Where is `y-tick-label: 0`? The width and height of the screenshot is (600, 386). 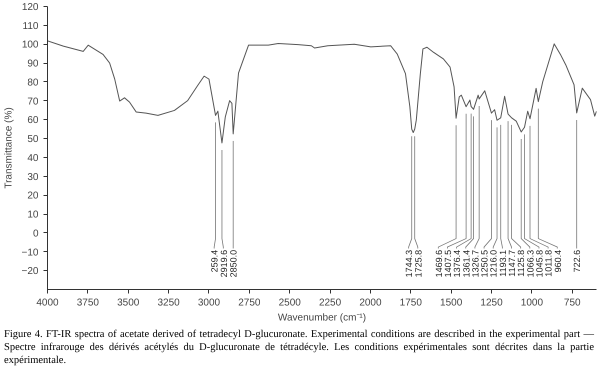
y-tick-label: 0 is located at coordinates (35, 234).